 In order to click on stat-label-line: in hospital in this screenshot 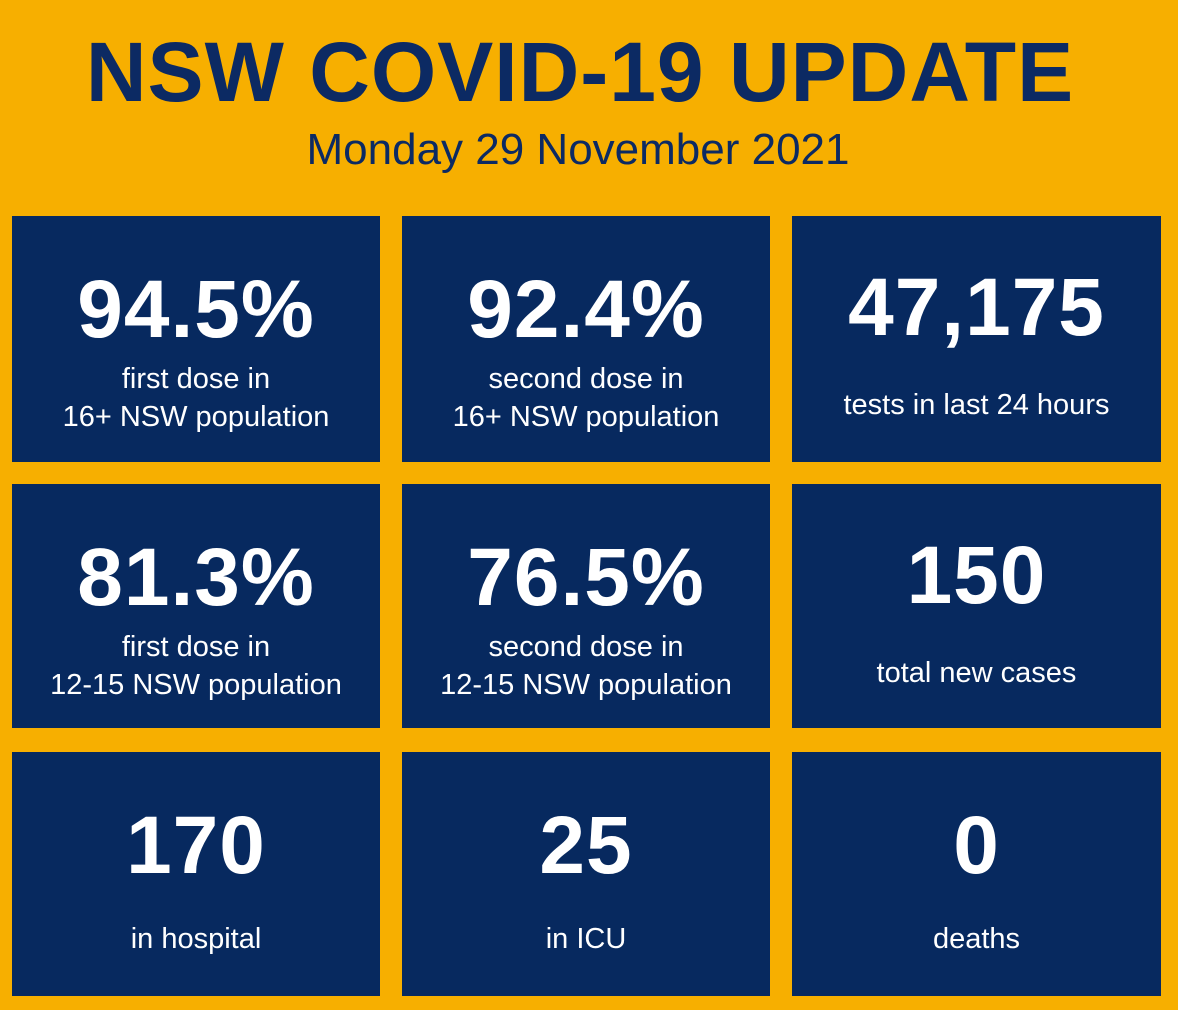, I will do `click(196, 939)`.